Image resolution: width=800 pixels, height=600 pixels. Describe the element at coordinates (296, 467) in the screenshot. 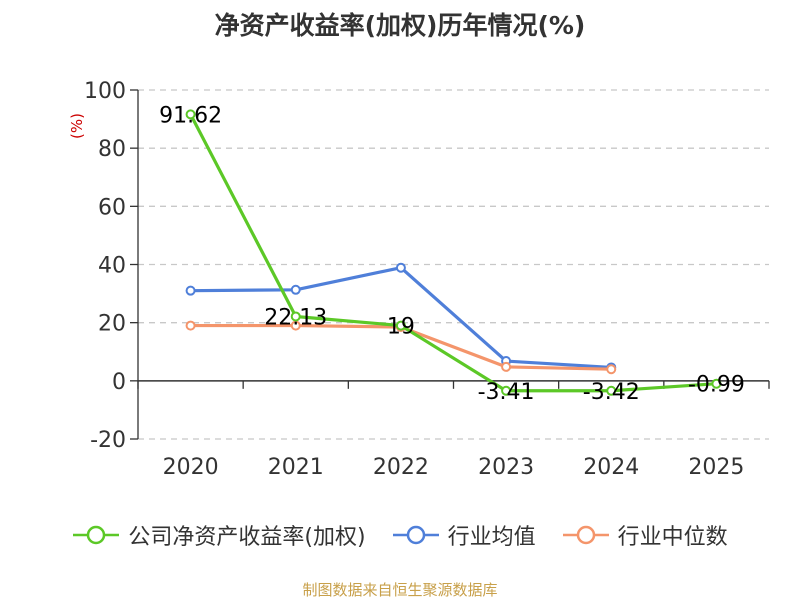

I see `x-tick-label: 2021` at that location.